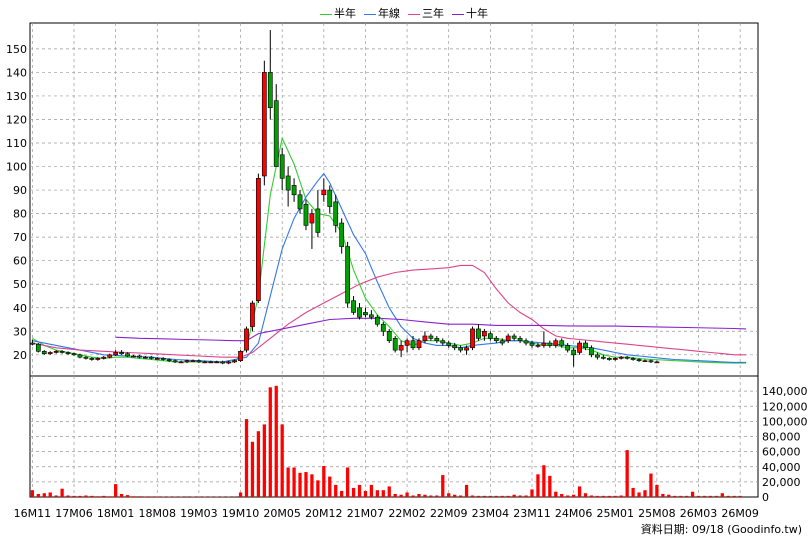  Describe the element at coordinates (74, 513) in the screenshot. I see `x-tick-label: 17M06` at that location.